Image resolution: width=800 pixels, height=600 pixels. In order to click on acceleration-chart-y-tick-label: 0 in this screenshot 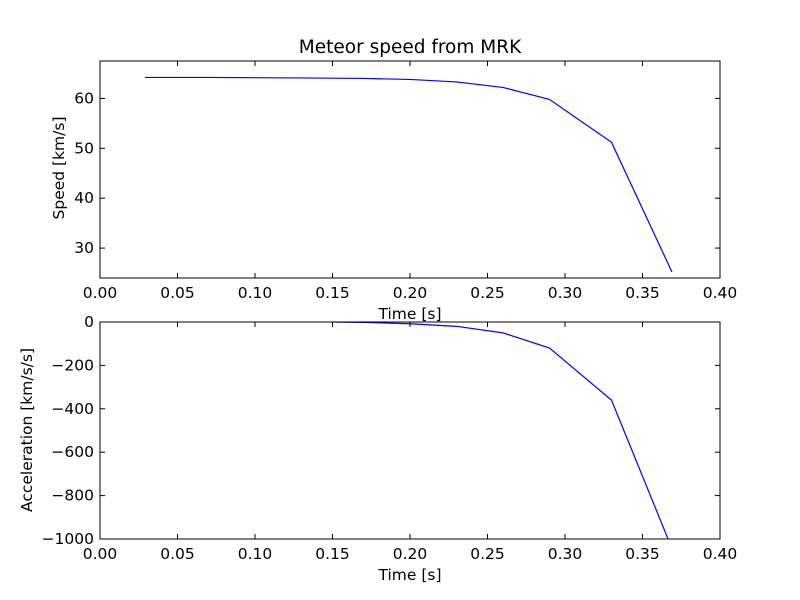, I will do `click(89, 322)`.